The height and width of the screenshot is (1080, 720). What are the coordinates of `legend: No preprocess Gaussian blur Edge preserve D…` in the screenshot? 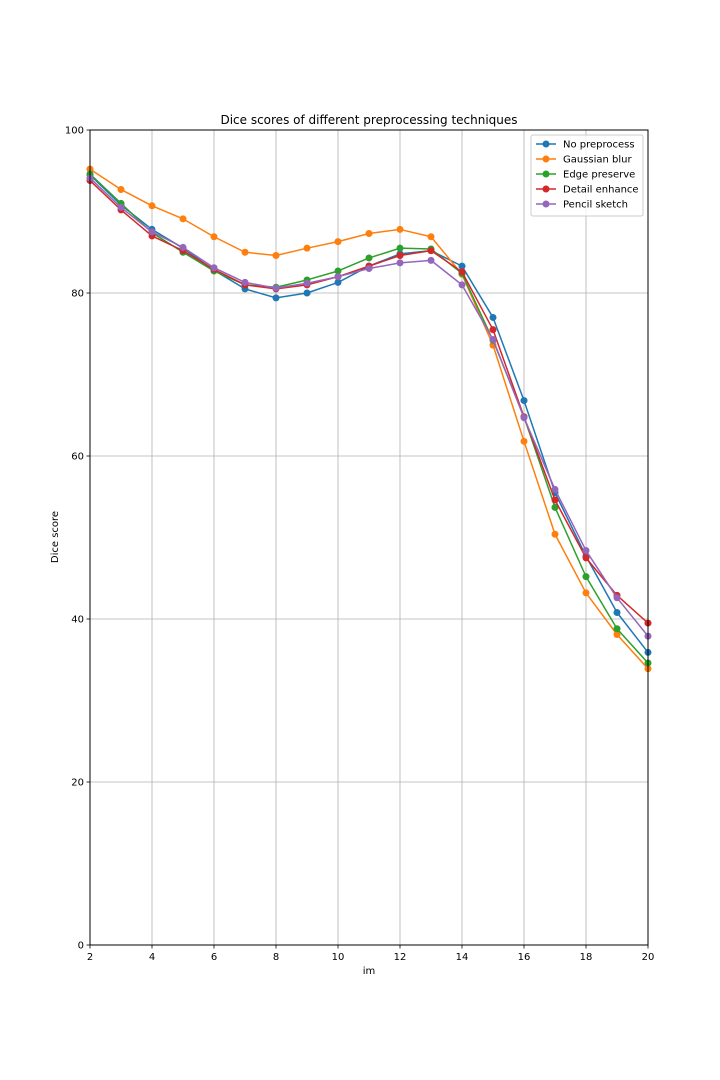 It's located at (587, 175).